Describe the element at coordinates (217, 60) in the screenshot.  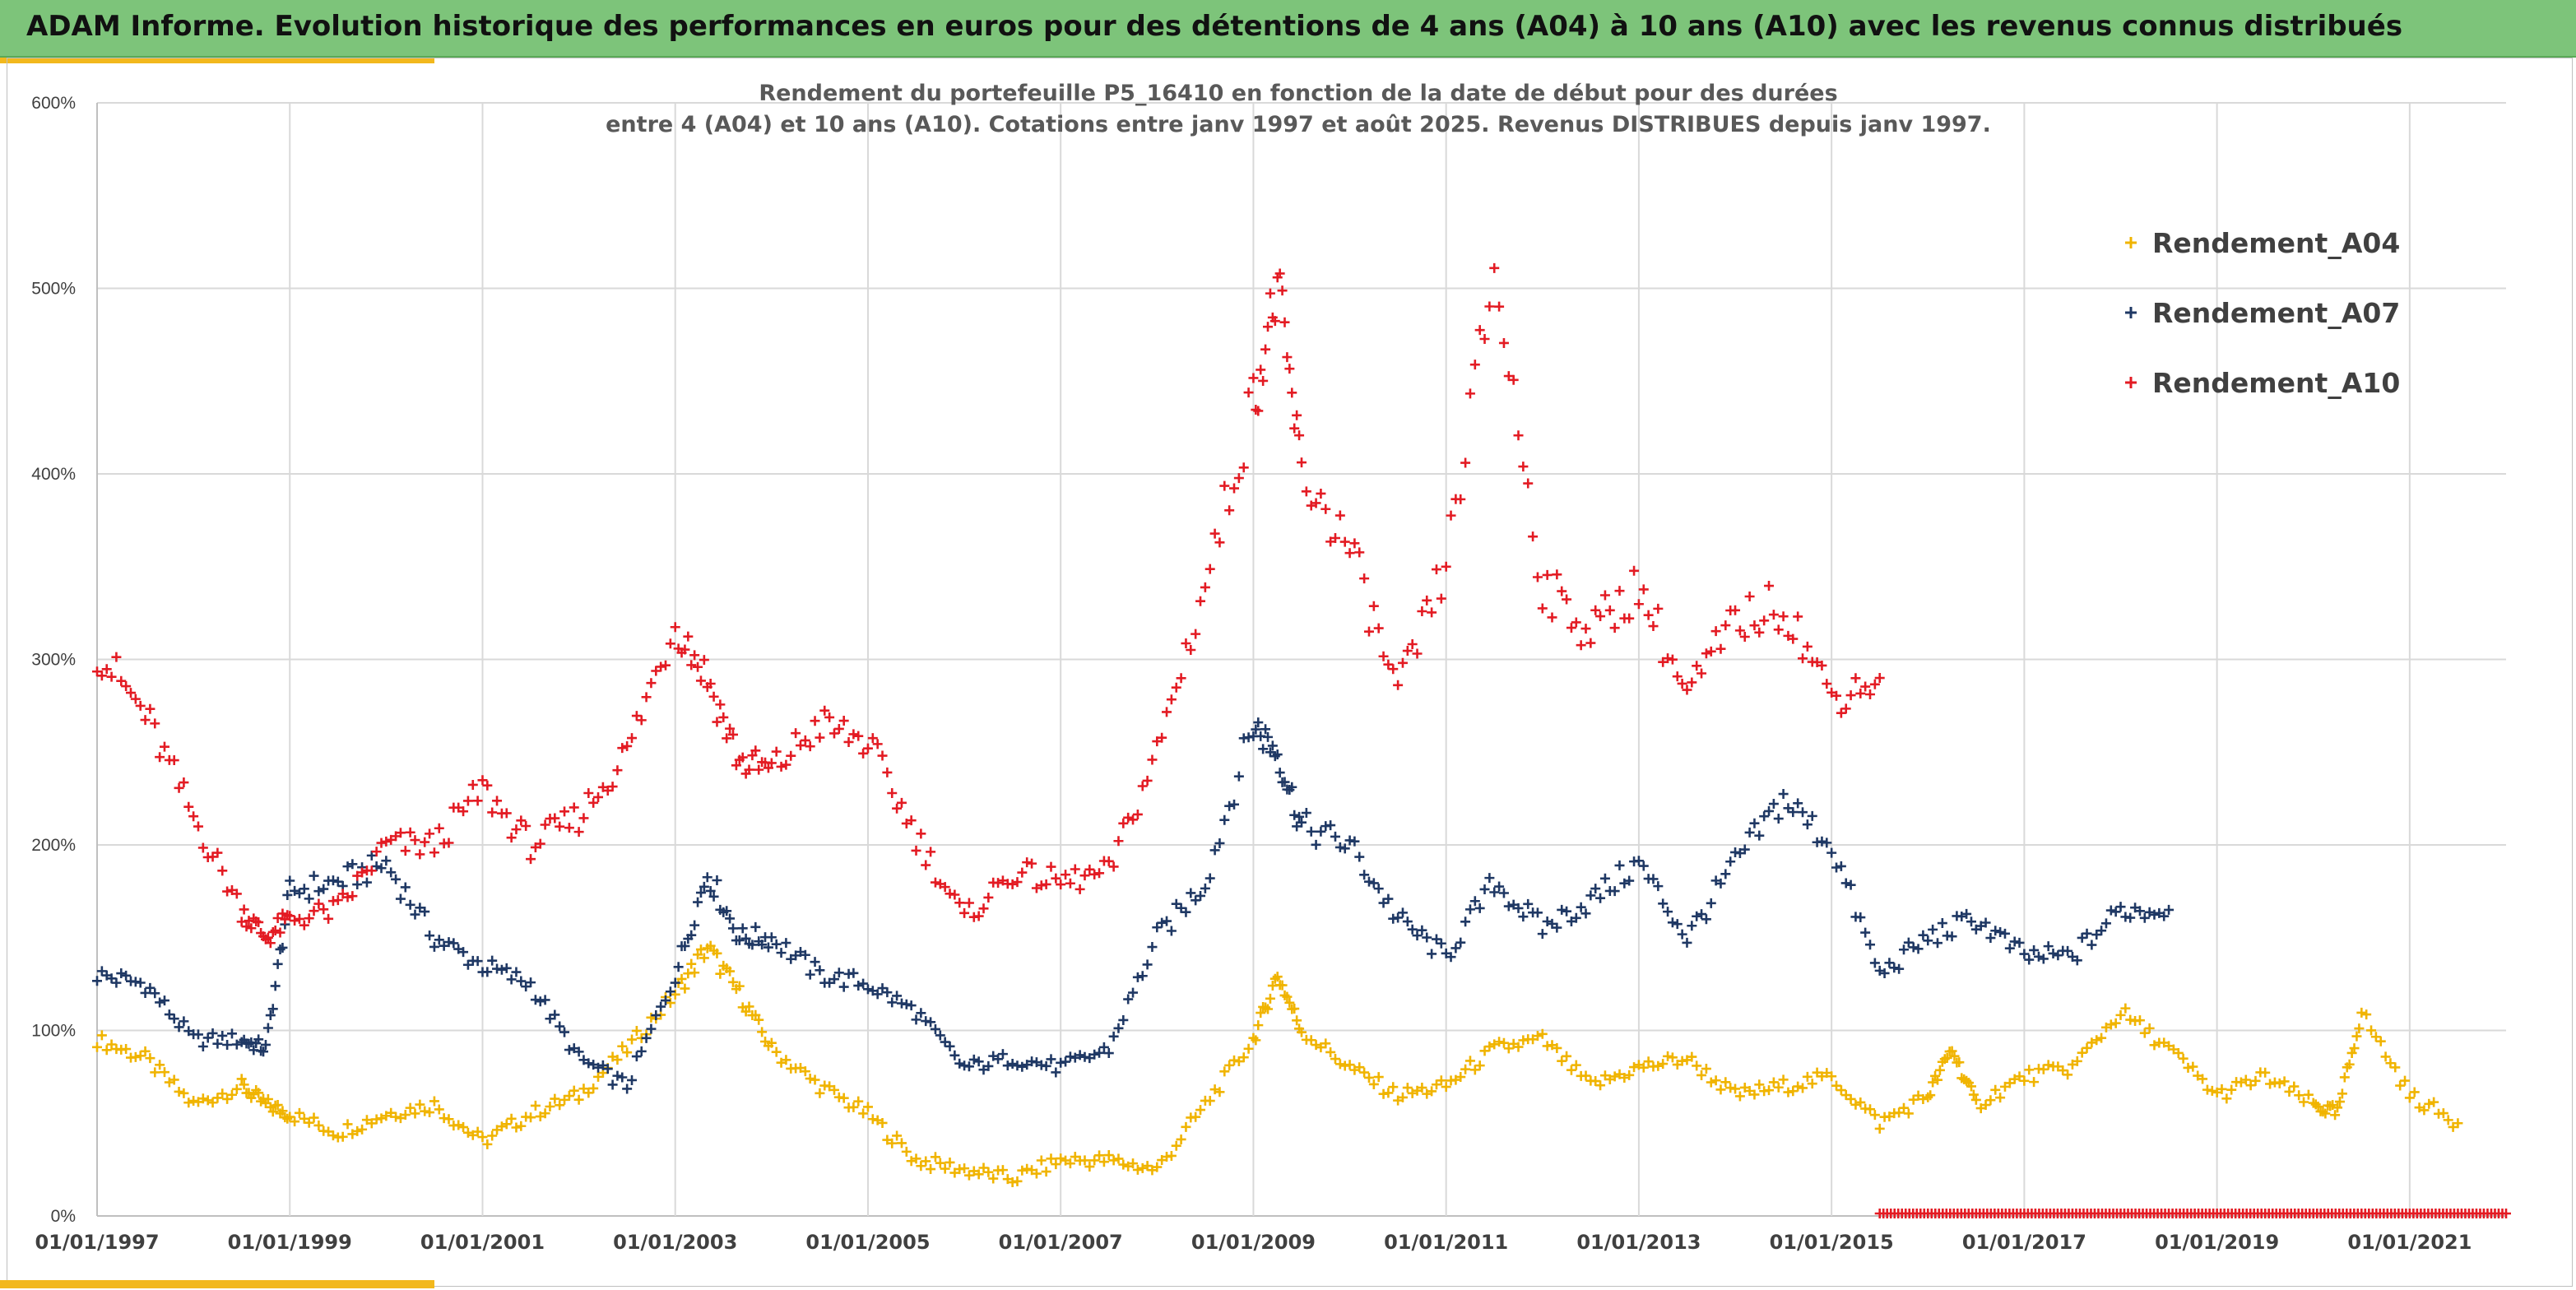
I see `accent-bar-top` at that location.